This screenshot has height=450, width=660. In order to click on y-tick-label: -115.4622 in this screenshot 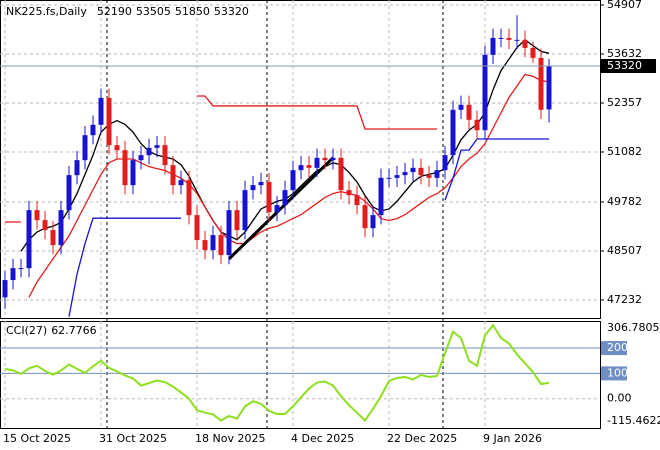, I will do `click(633, 420)`.